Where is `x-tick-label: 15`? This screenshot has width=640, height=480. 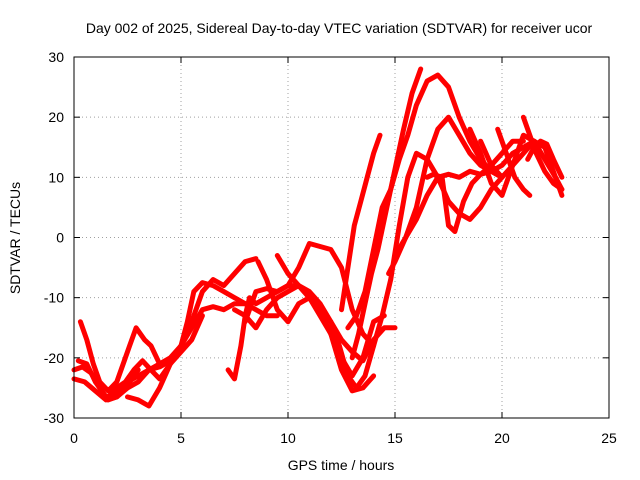 x-tick-label: 15 is located at coordinates (395, 438).